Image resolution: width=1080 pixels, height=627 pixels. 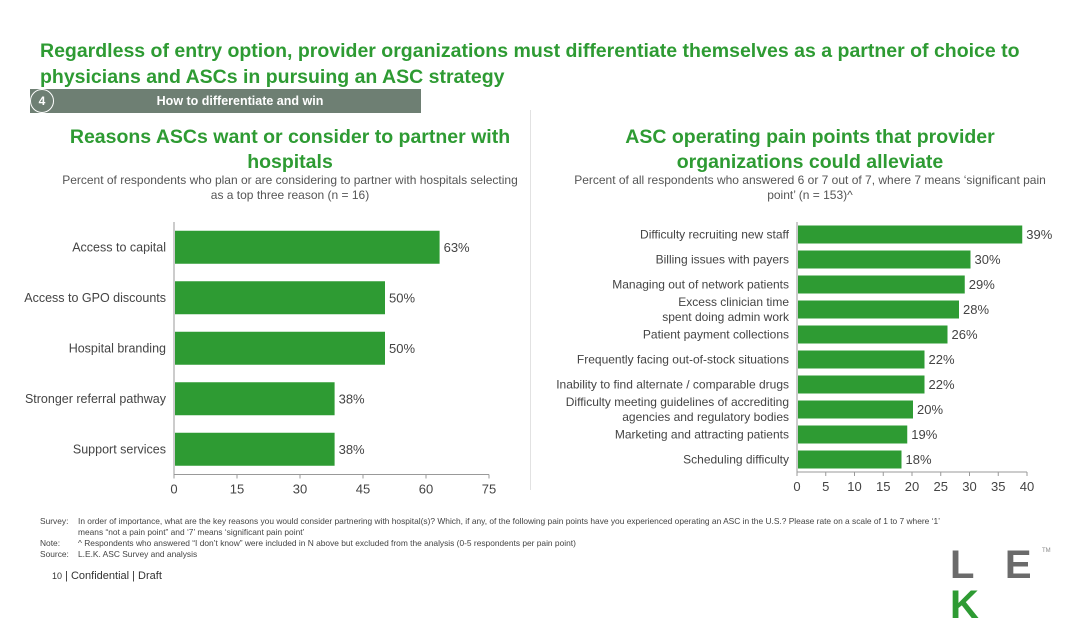 I want to click on confidential-label: | Confidential | Draft, so click(x=113, y=576).